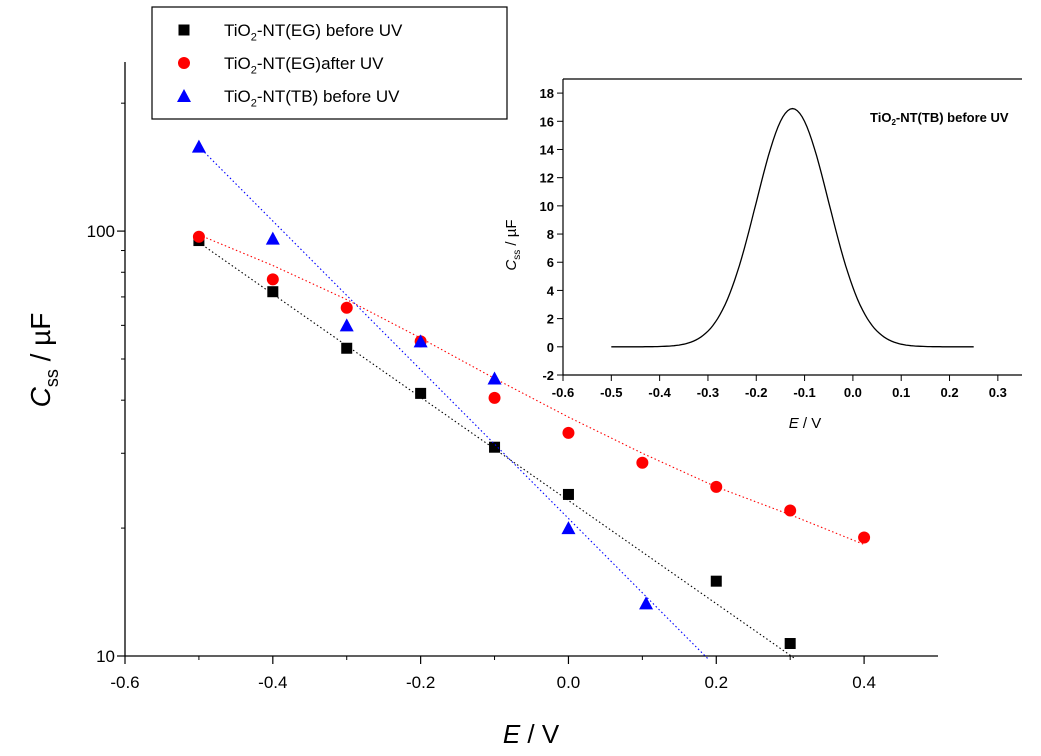  Describe the element at coordinates (550, 262) in the screenshot. I see `inset-y-tick-label: 6` at that location.